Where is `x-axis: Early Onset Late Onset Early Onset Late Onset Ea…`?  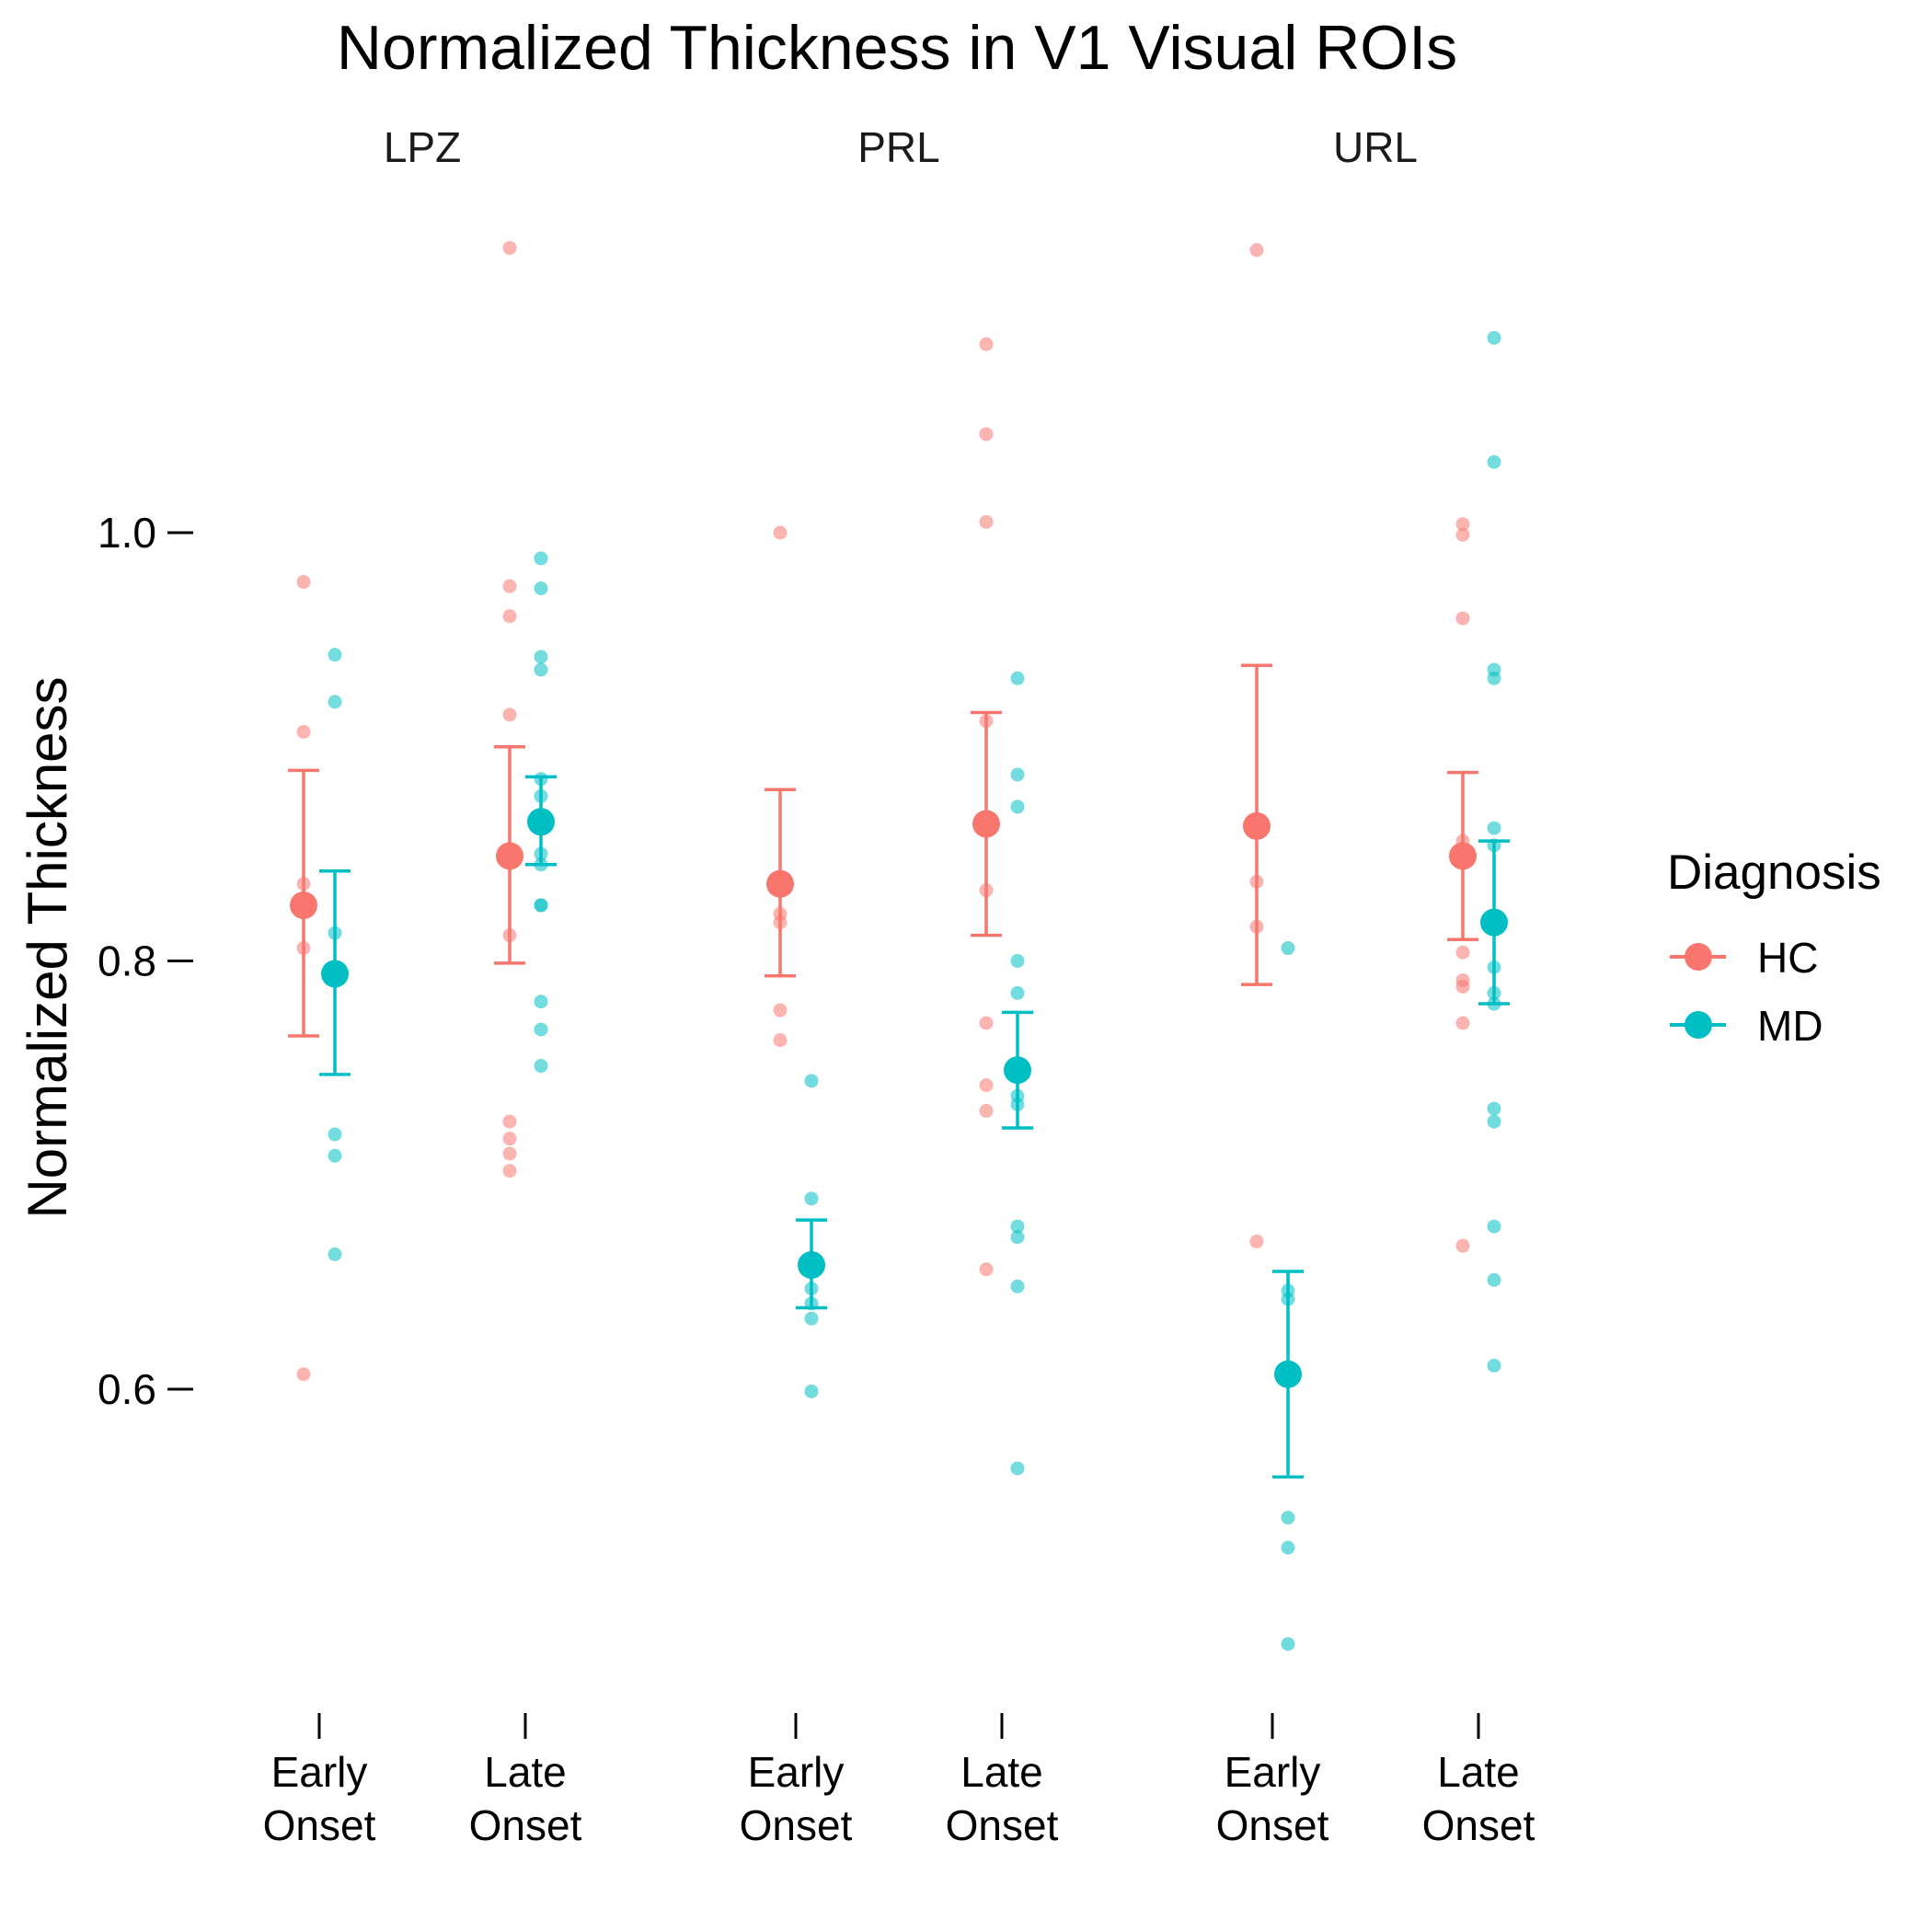
x-axis: Early Onset Late Onset Early Onset Late Onset Ea… is located at coordinates (899, 1781).